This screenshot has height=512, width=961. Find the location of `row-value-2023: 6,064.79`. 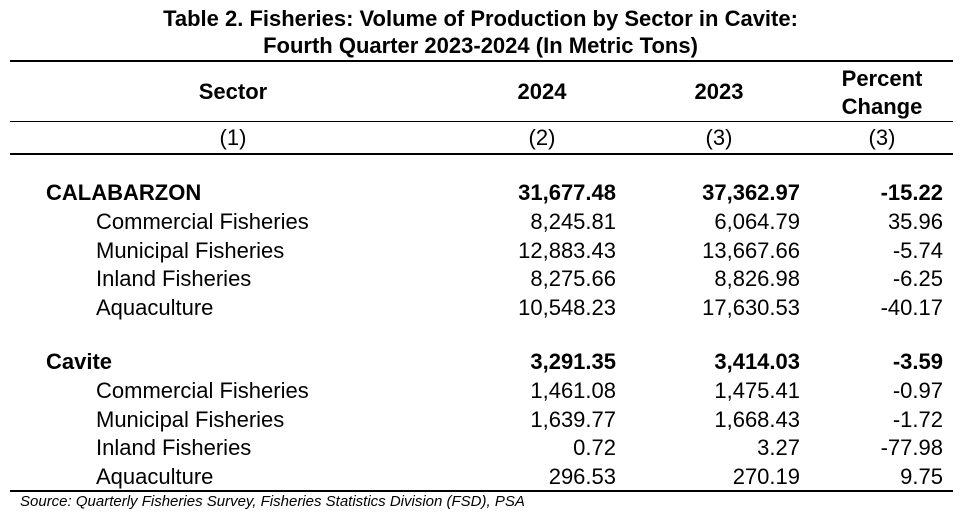

row-value-2023: 6,064.79 is located at coordinates (757, 221).